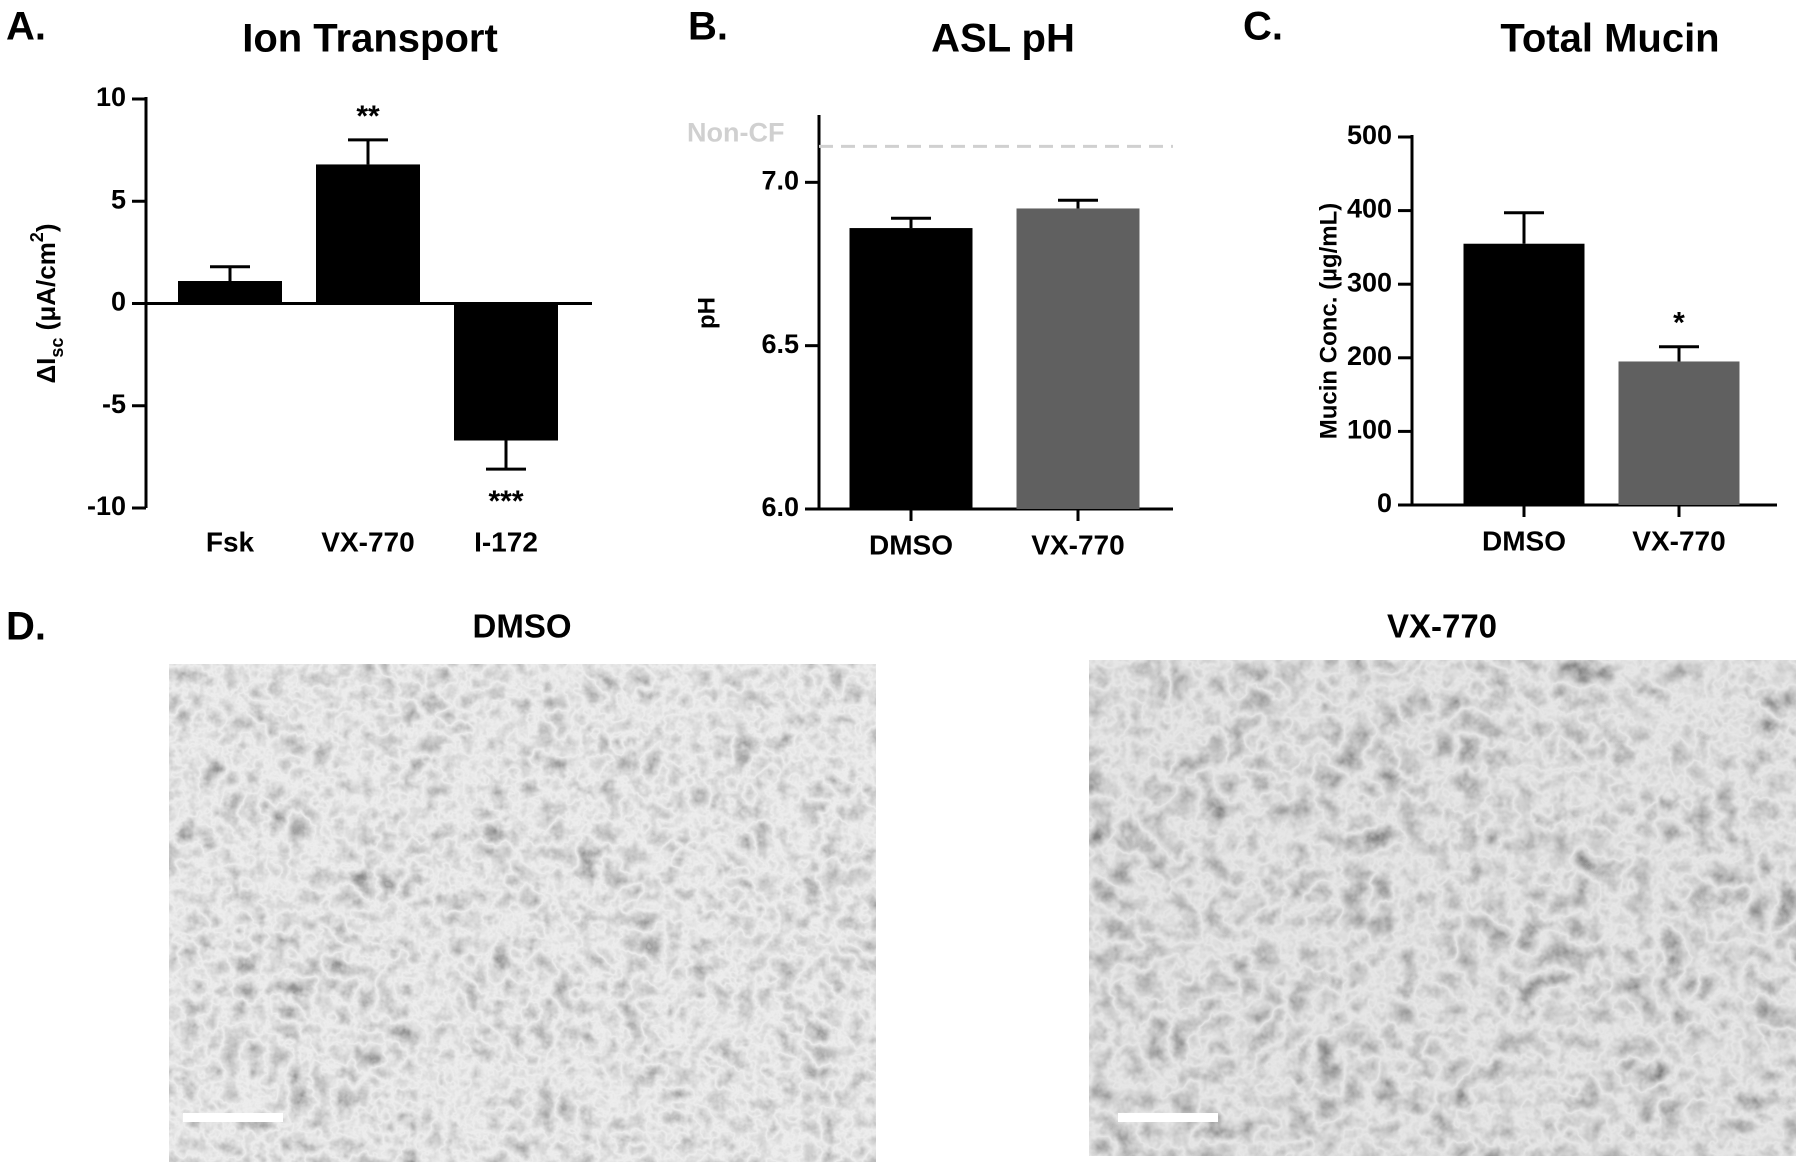 This screenshot has height=1165, width=1800. What do you see at coordinates (1328, 321) in the screenshot?
I see `y-axis-label: Mucin Conc. (µg/mL)` at bounding box center [1328, 321].